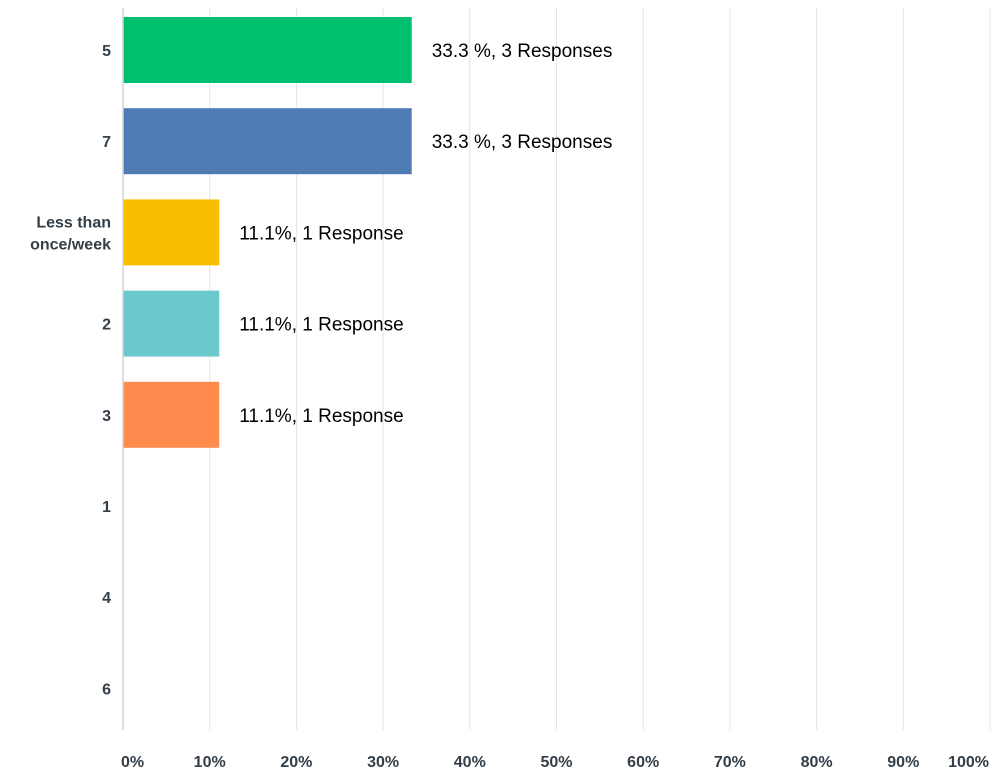  What do you see at coordinates (383, 762) in the screenshot?
I see `x-tick-label: 30%` at bounding box center [383, 762].